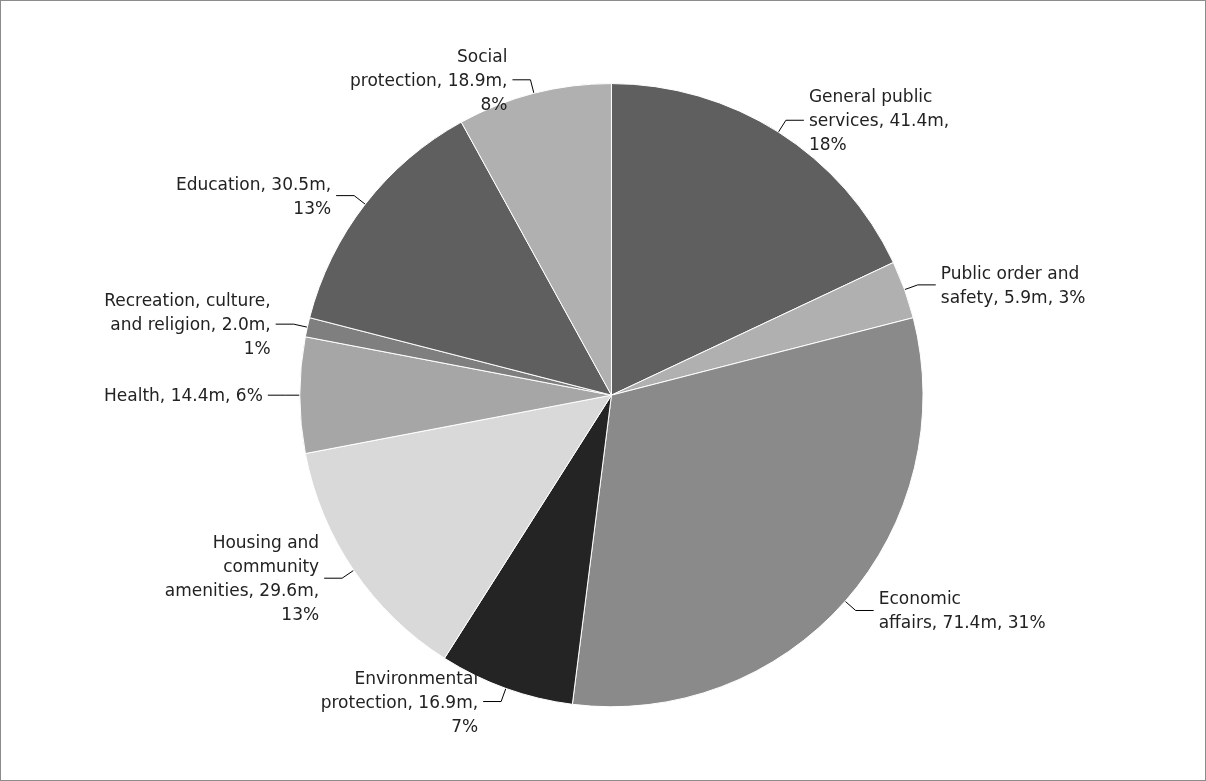 This screenshot has height=781, width=1206. Describe the element at coordinates (399, 701) in the screenshot. I see `slice-label: Environmental protection, 16.9m, 7%` at that location.